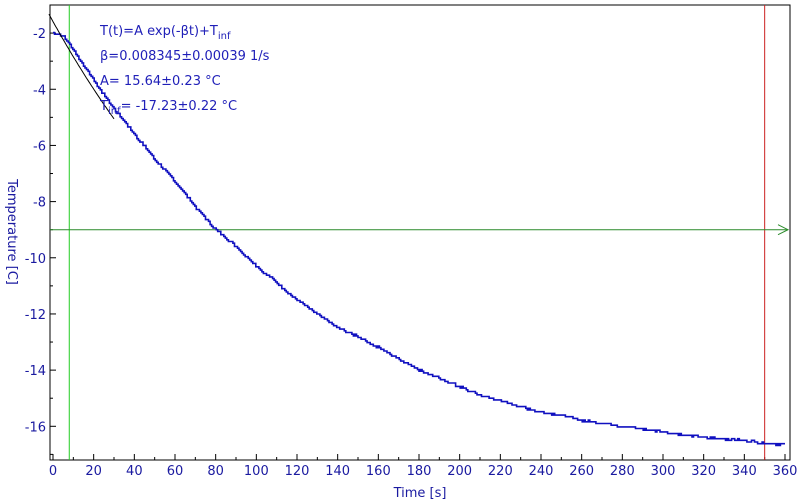 The image size is (800, 504). I want to click on x-tick-label: 180, so click(419, 471).